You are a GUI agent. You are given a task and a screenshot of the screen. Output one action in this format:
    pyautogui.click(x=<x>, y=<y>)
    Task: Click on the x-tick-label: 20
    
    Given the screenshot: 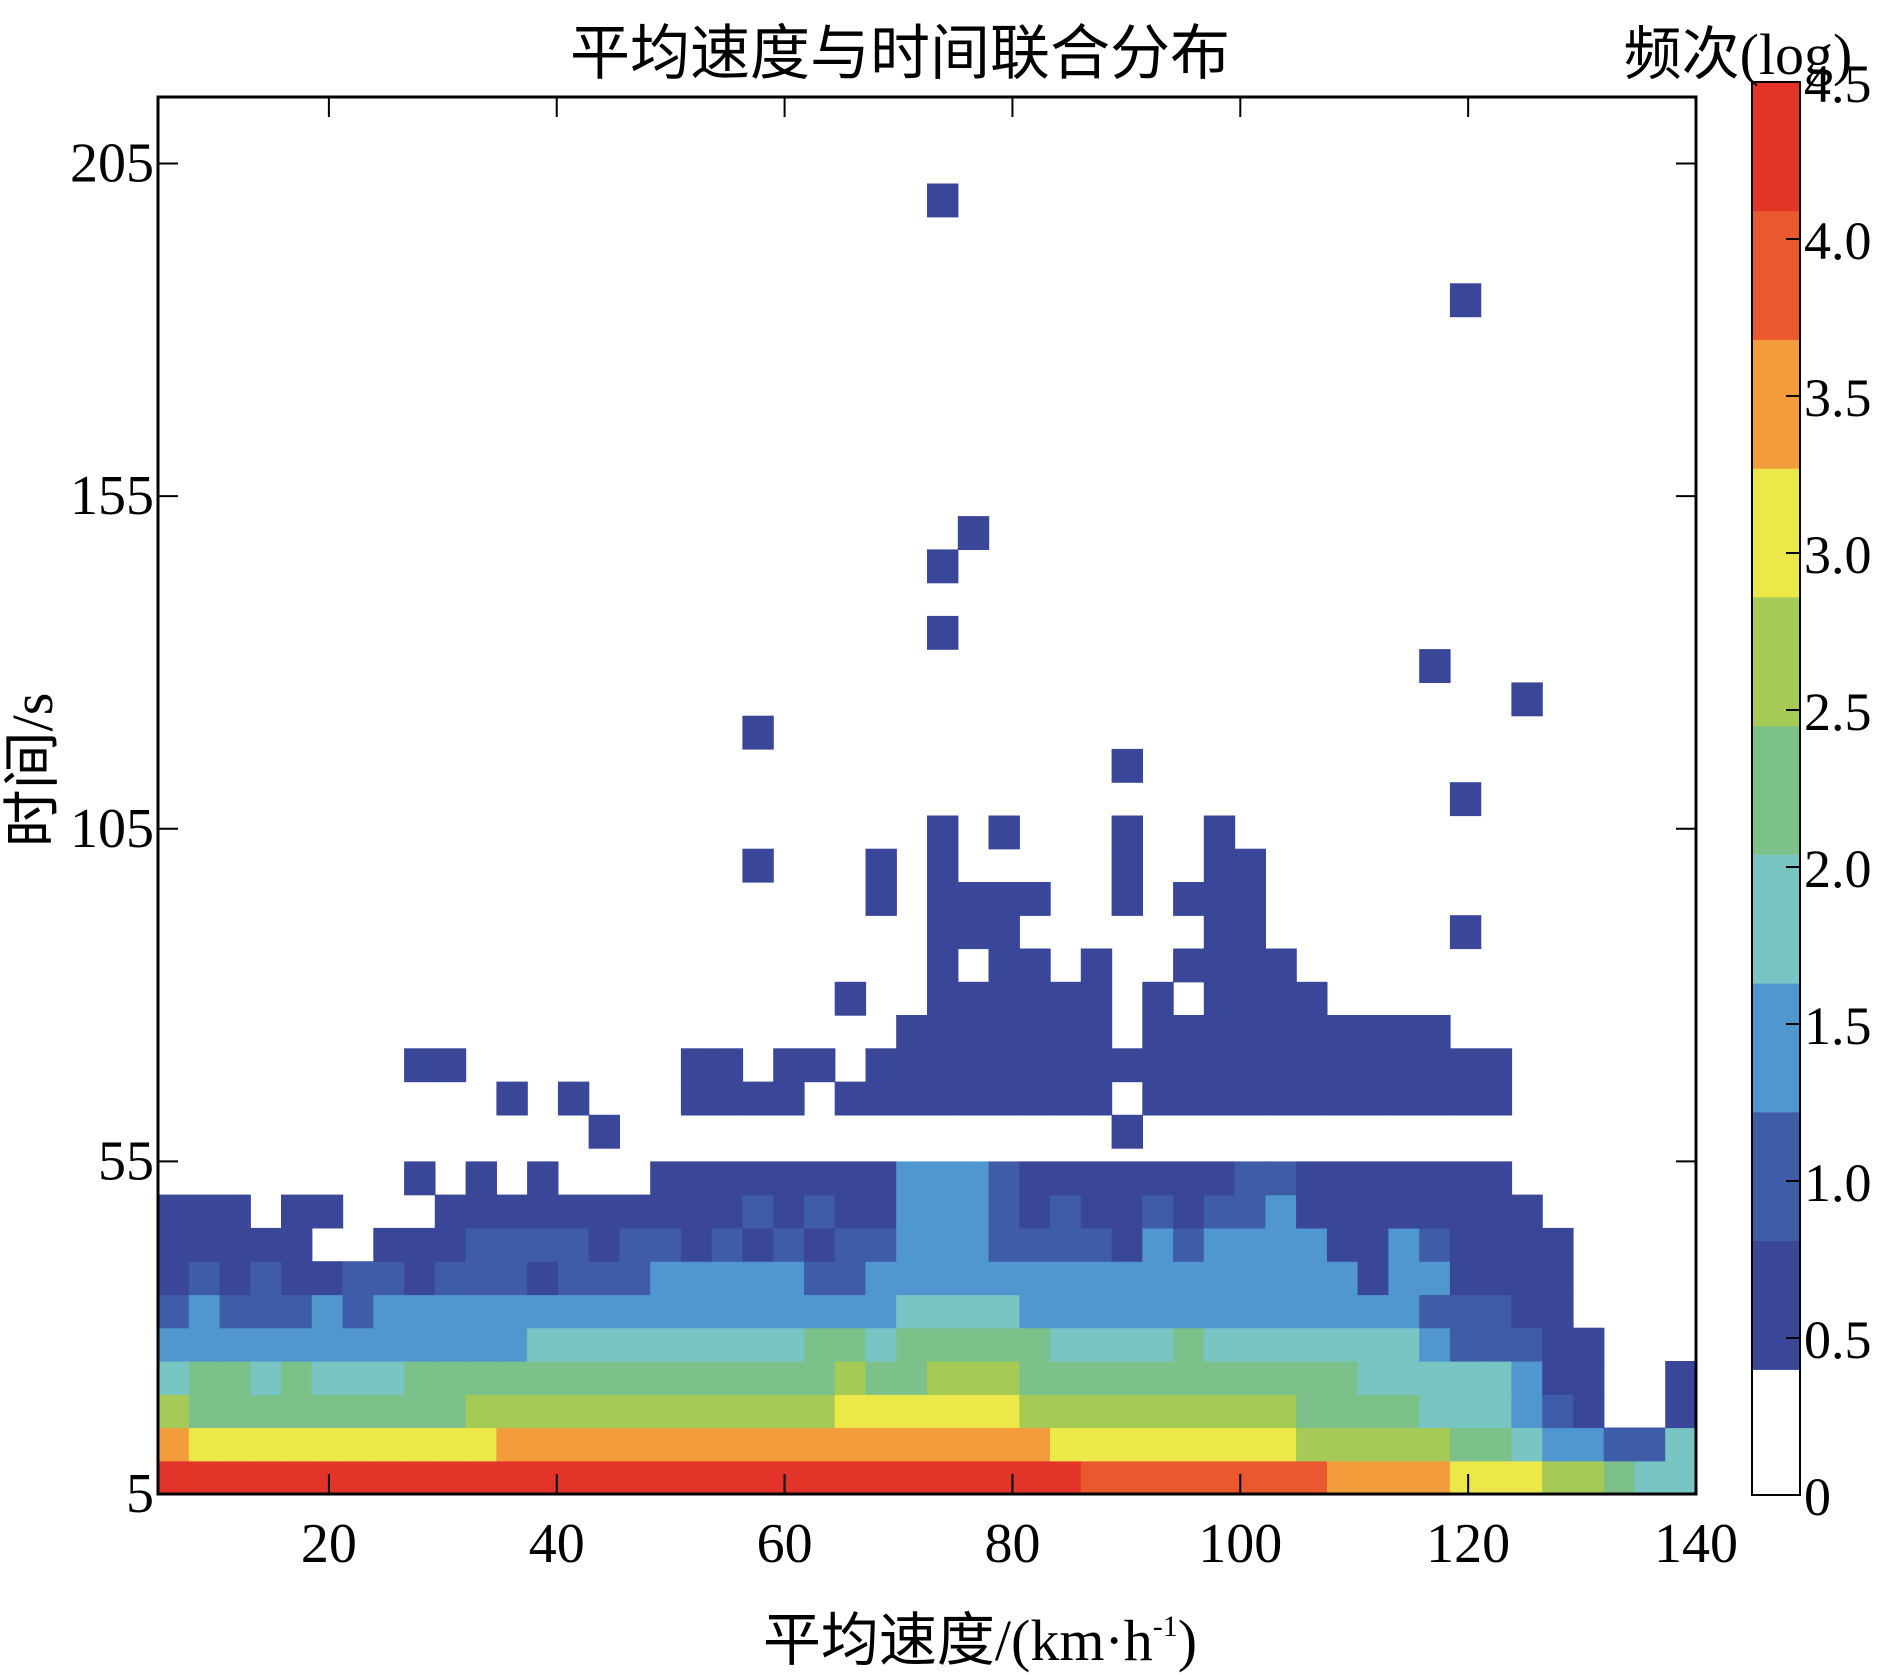 What is the action you would take?
    pyautogui.click(x=329, y=1544)
    